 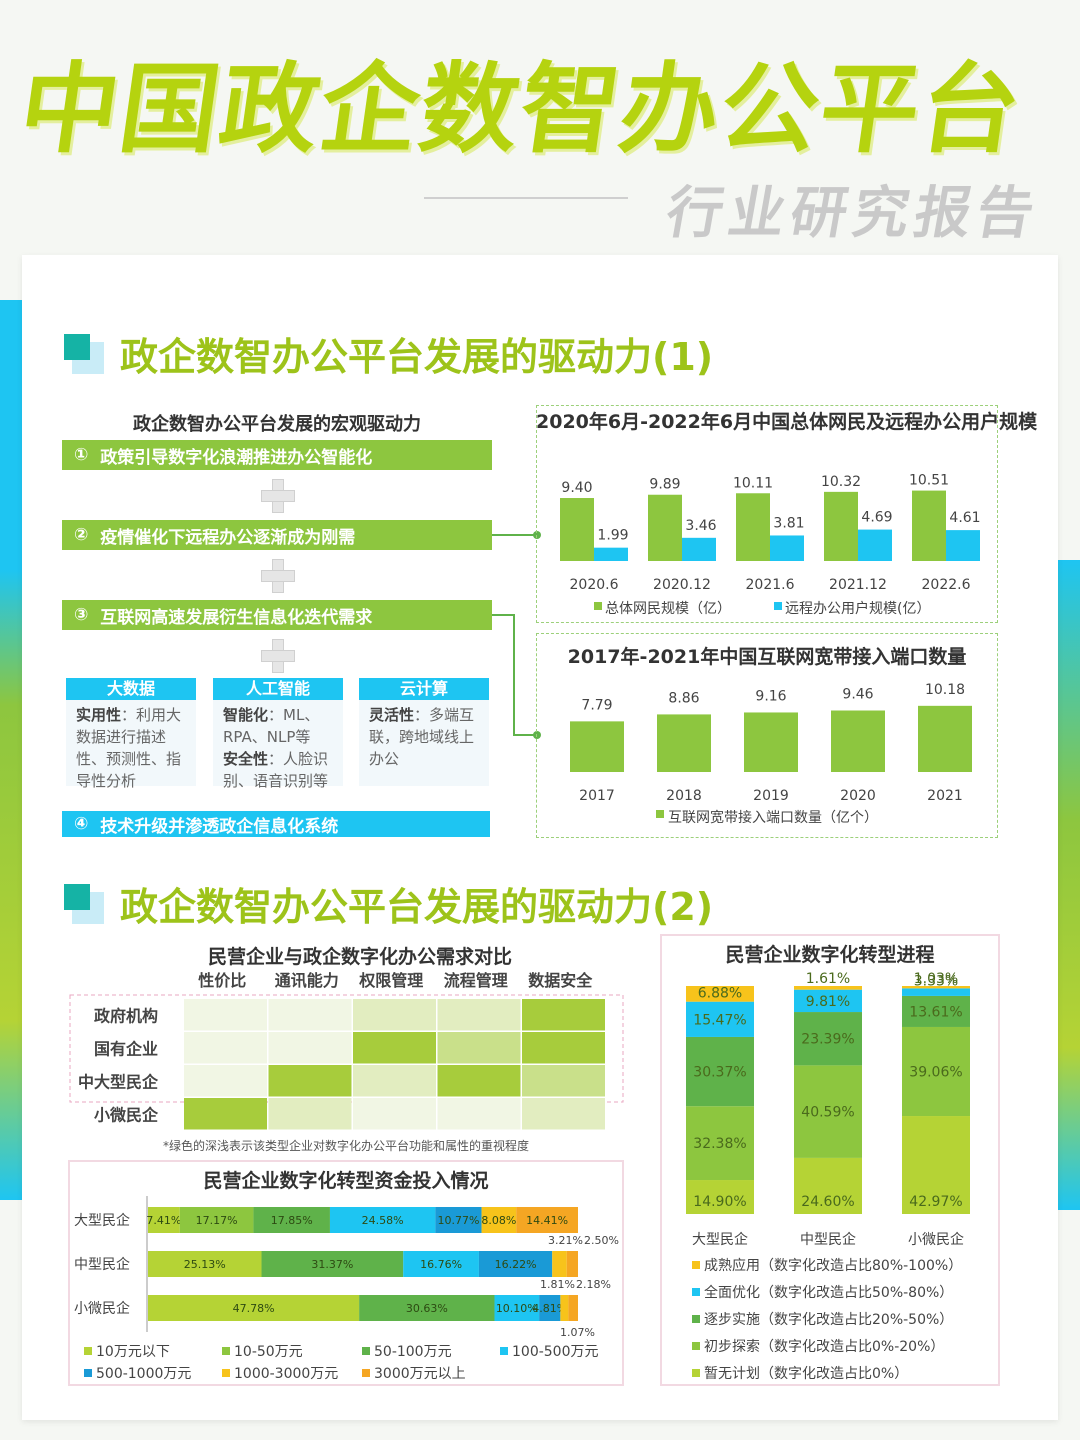 What do you see at coordinates (857, 608) in the screenshot?
I see `legend-remote: 远程办公用户规模(亿）` at bounding box center [857, 608].